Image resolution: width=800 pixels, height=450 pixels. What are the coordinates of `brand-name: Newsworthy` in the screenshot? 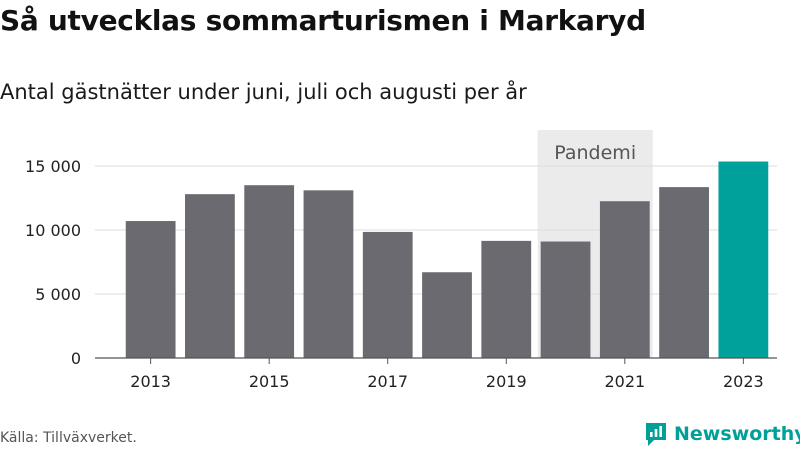 It's located at (737, 434).